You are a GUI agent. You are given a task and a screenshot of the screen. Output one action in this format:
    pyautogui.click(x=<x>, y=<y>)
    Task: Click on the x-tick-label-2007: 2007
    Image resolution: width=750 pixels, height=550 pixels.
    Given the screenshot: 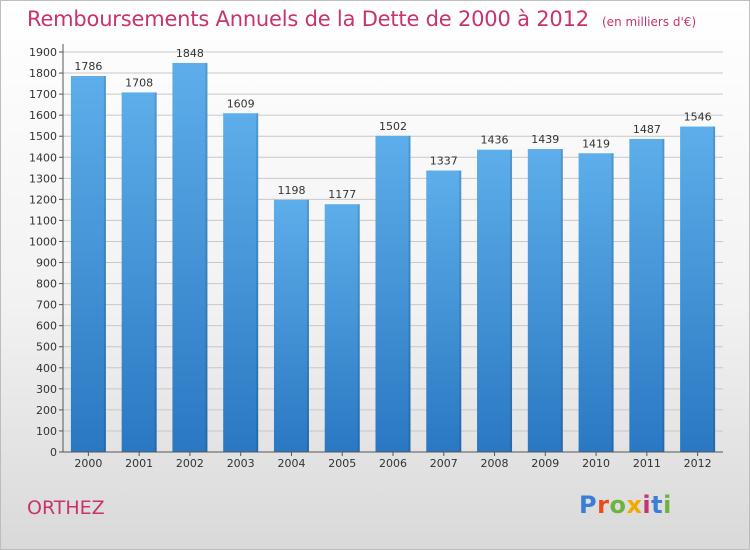 What is the action you would take?
    pyautogui.click(x=444, y=463)
    